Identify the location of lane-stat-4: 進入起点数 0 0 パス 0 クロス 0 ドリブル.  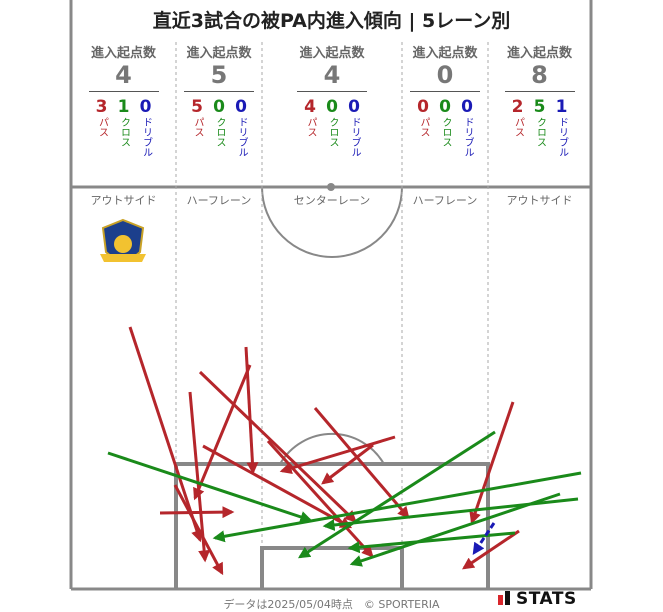
(445, 99).